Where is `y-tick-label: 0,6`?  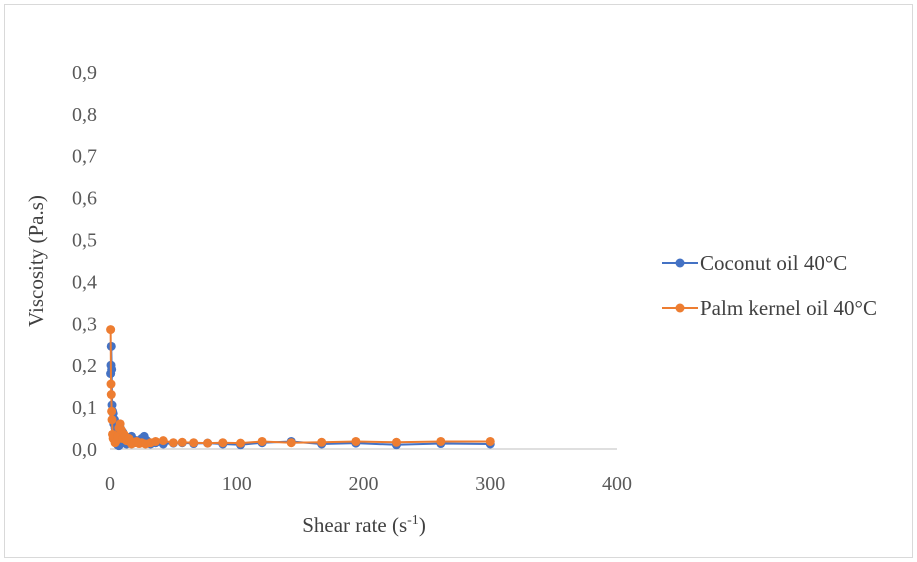
y-tick-label: 0,6 is located at coordinates (84, 199).